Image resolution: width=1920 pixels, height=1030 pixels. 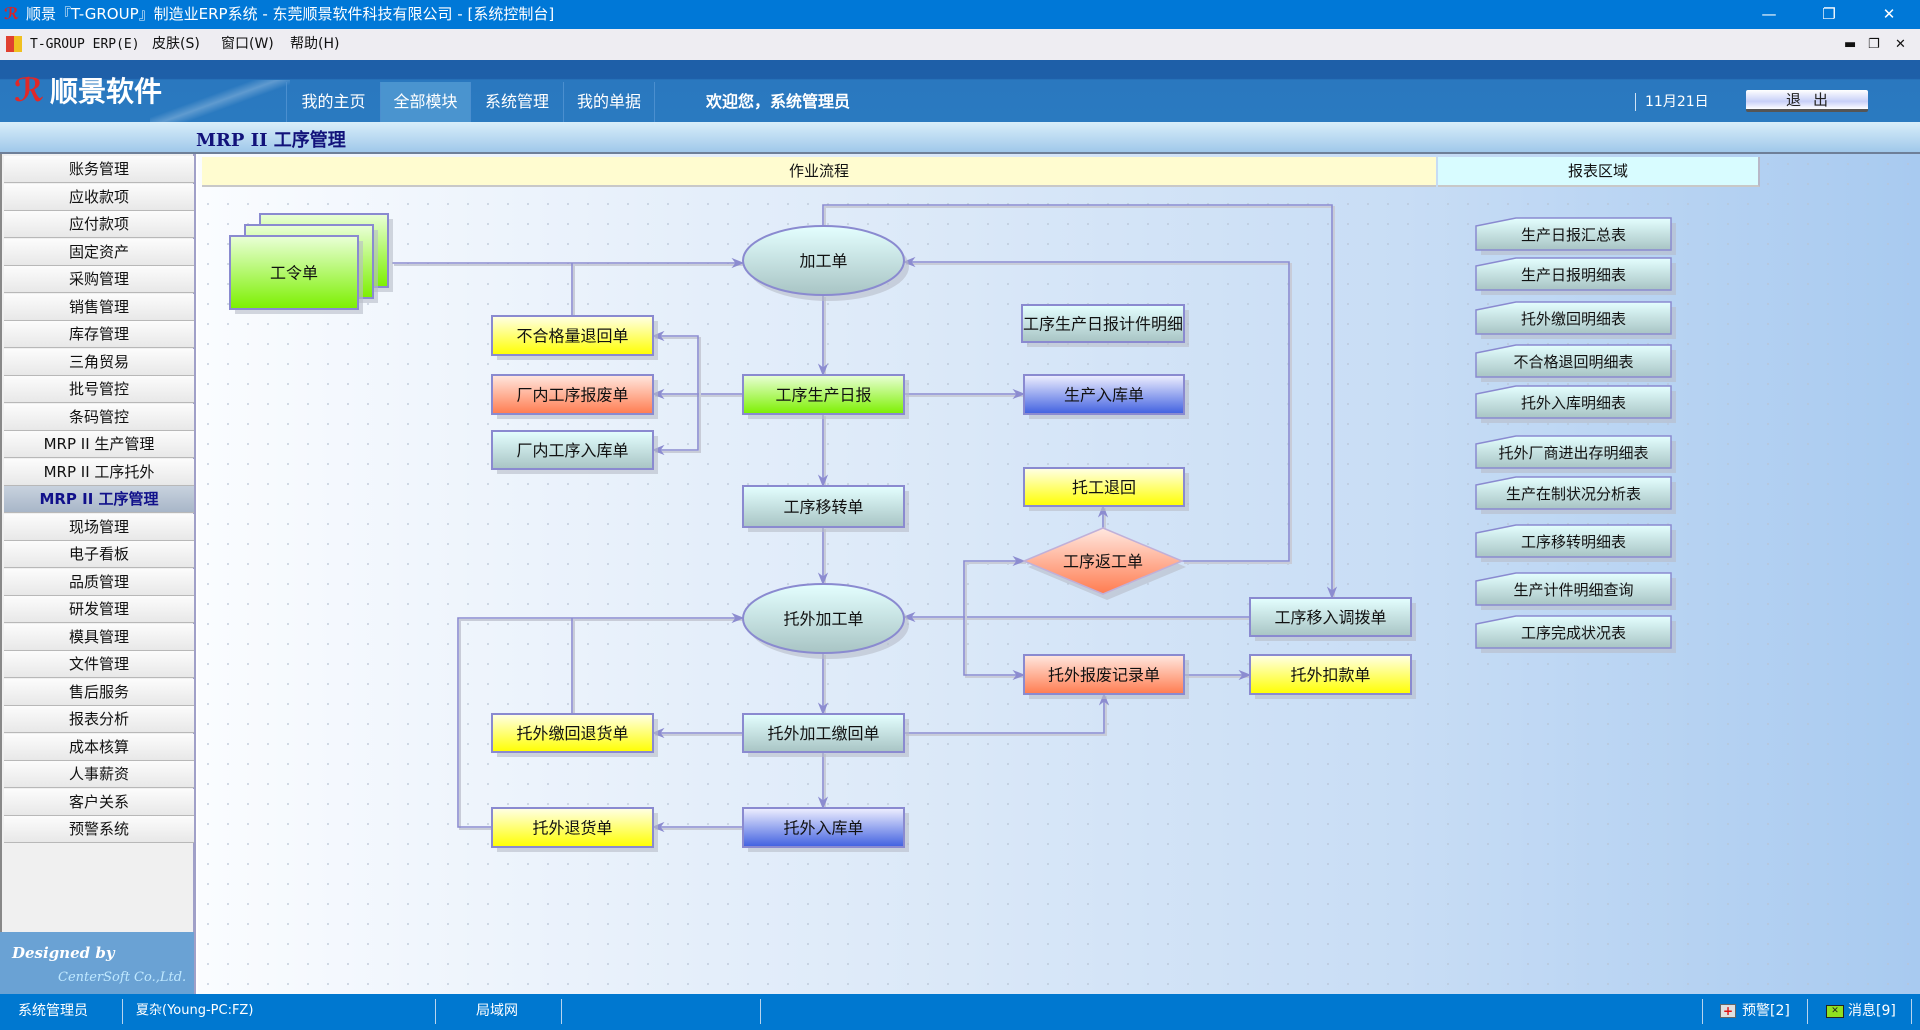 What do you see at coordinates (1575, 634) in the screenshot?
I see `report-button: 工序完成状况表` at bounding box center [1575, 634].